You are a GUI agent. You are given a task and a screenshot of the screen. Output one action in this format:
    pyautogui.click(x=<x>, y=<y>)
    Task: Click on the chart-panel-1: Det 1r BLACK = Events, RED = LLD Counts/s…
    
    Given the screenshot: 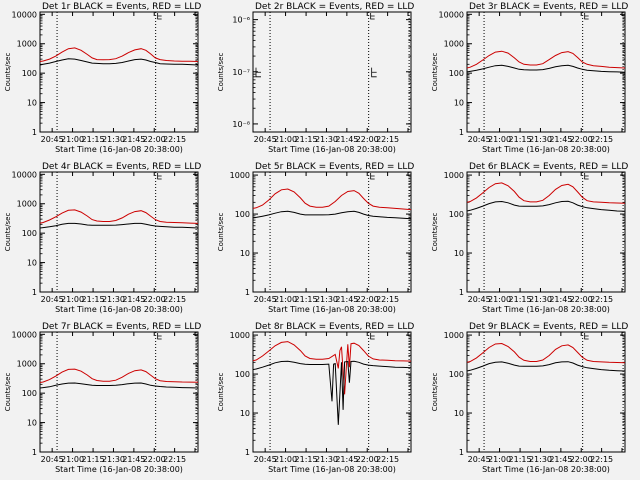 What is the action you would take?
    pyautogui.click(x=102, y=78)
    